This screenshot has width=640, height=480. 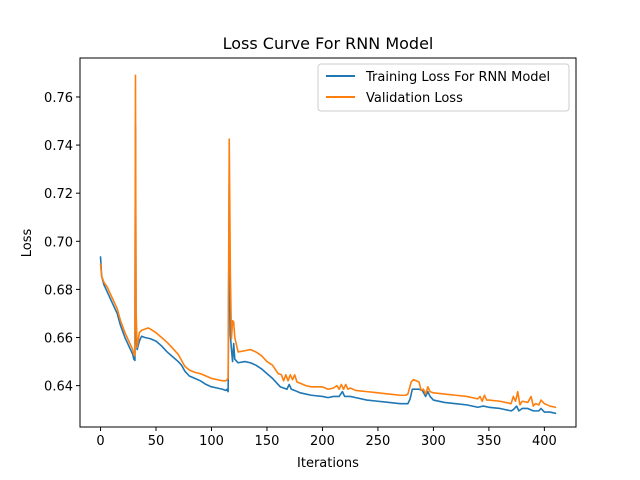 I want to click on x-tick-label: 150, so click(x=267, y=441).